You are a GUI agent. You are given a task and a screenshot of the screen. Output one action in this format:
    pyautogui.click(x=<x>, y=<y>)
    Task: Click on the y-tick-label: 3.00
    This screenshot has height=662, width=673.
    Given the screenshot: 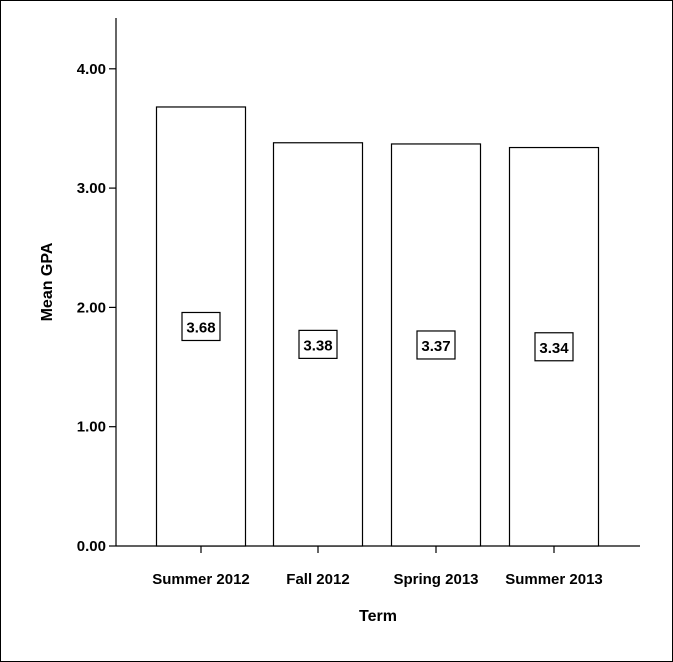 What is the action you would take?
    pyautogui.click(x=91, y=188)
    